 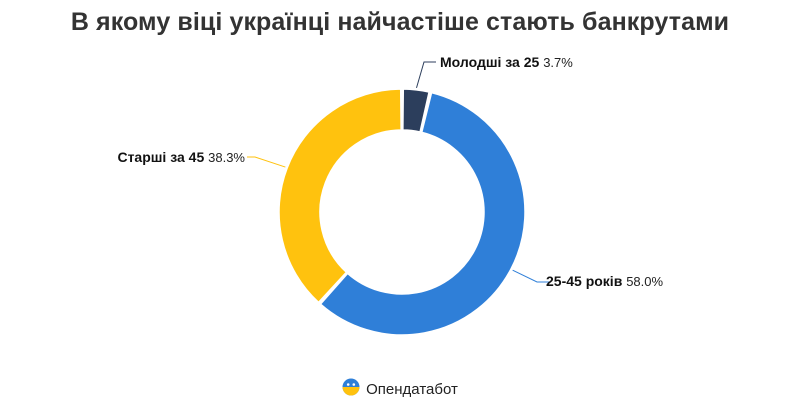 I want to click on slice-label-name: Старші за 45, so click(x=162, y=157).